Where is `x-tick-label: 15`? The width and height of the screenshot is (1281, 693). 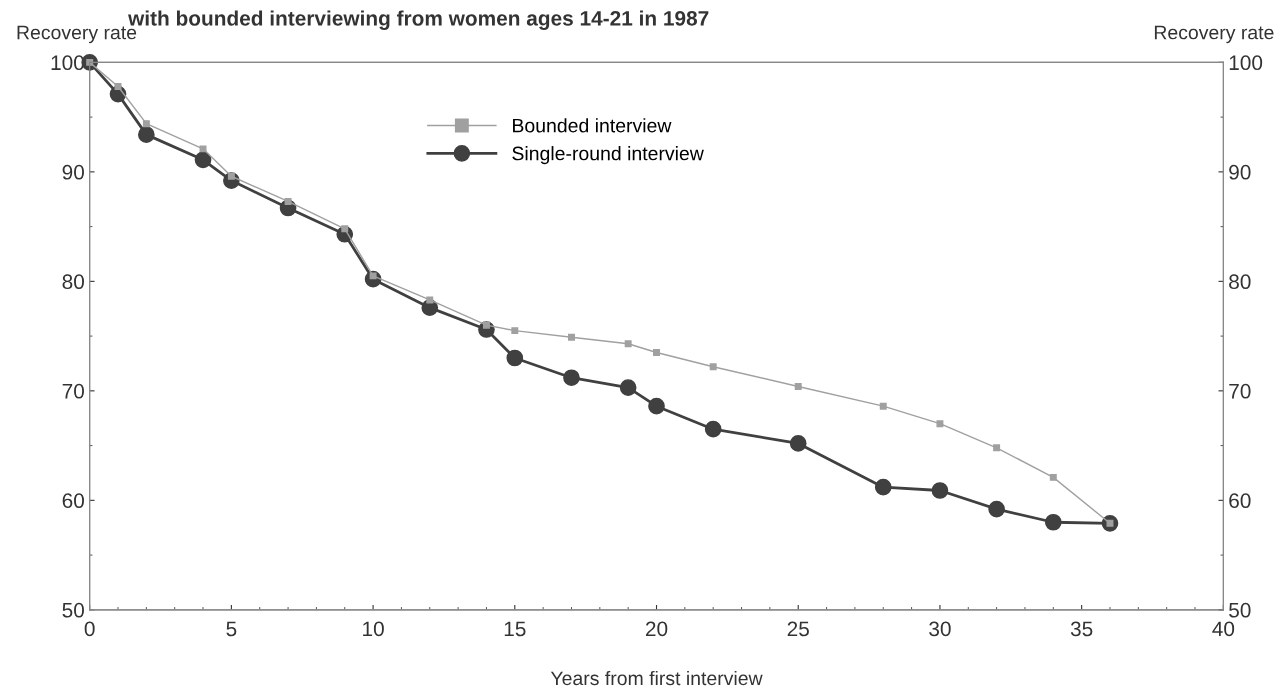
x-tick-label: 15 is located at coordinates (515, 629).